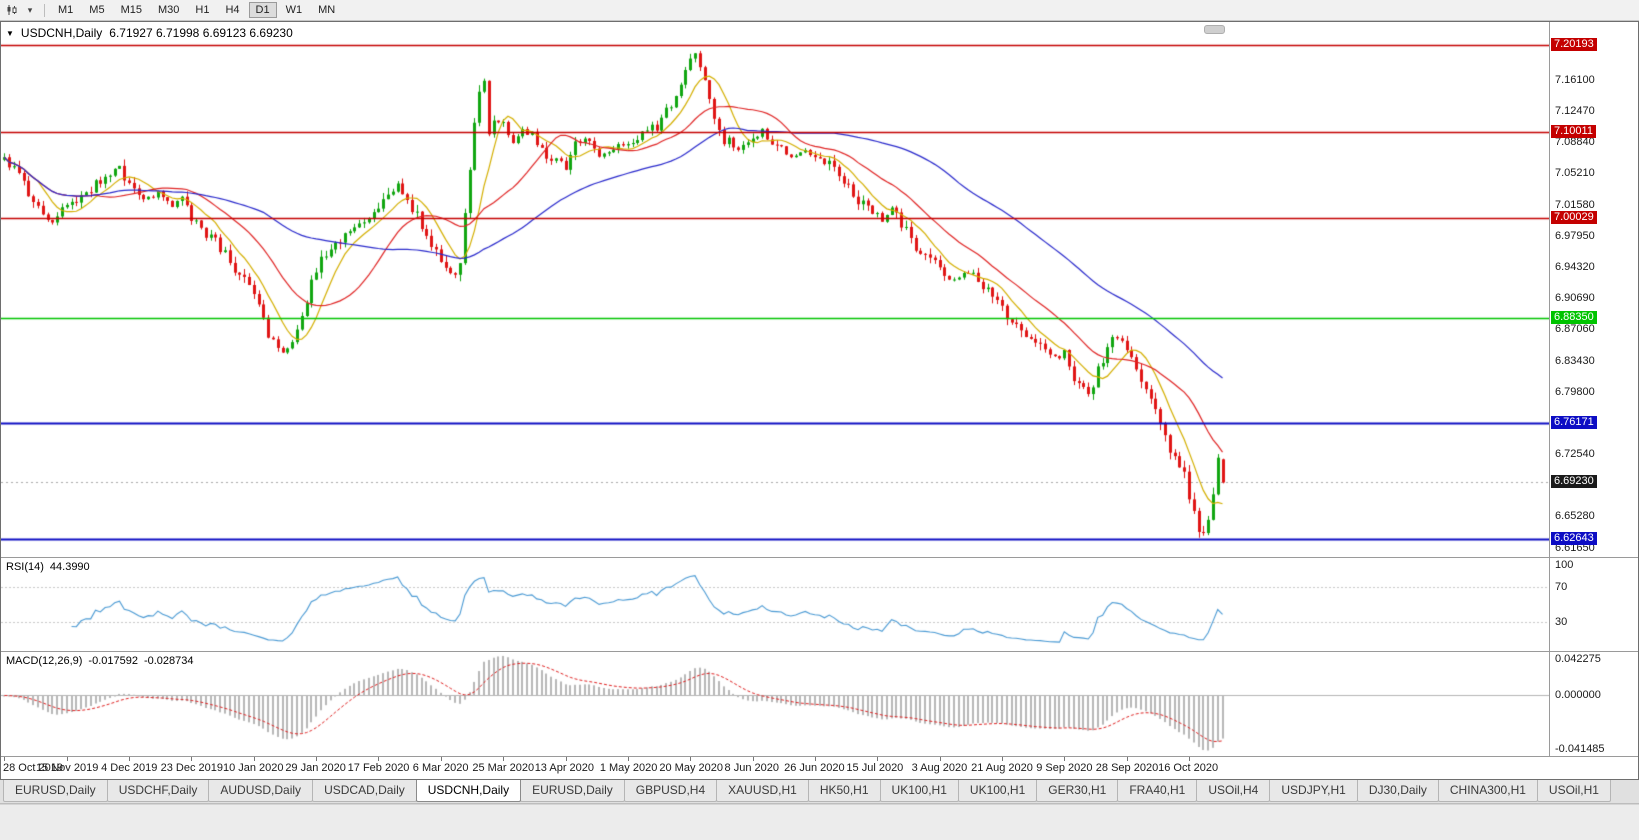 The height and width of the screenshot is (840, 1639). I want to click on timeframe-button-m15: M15, so click(131, 10).